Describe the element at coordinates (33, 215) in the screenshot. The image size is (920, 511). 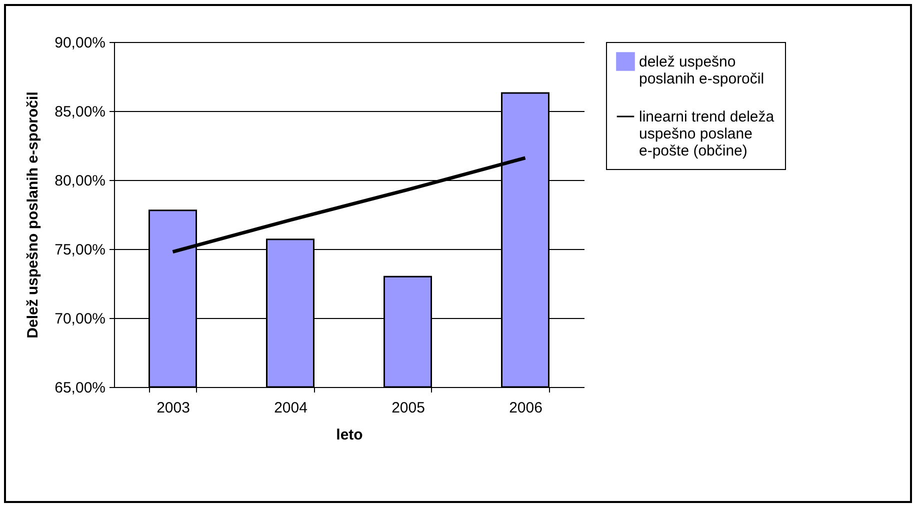
I see `y-axis-title: Delež uspešno poslanih e-sporočil` at that location.